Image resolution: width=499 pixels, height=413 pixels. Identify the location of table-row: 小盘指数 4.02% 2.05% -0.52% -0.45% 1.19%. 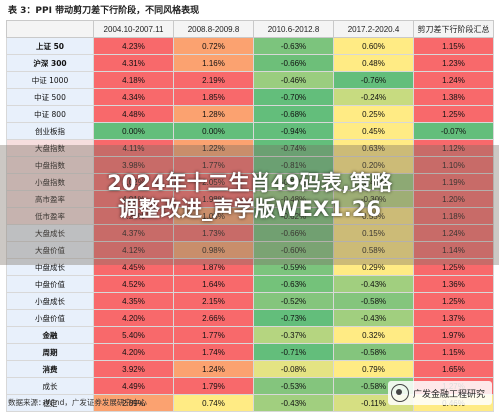
(250, 182).